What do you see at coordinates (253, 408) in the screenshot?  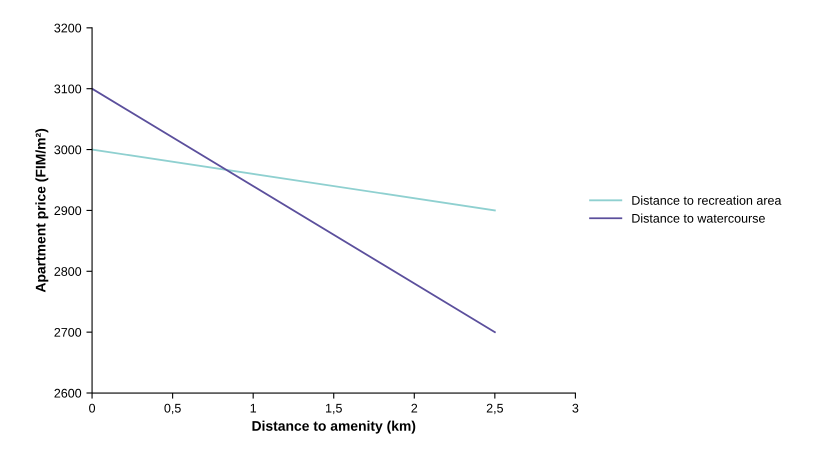 I see `x-tick-label: 1` at bounding box center [253, 408].